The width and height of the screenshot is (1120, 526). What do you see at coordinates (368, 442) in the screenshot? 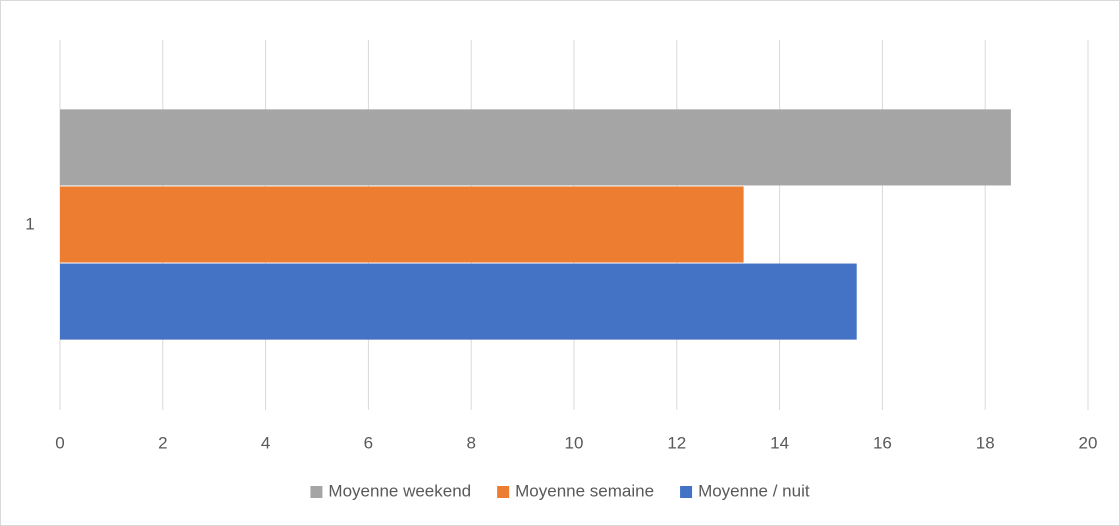
I see `x-tick-label: 6` at bounding box center [368, 442].